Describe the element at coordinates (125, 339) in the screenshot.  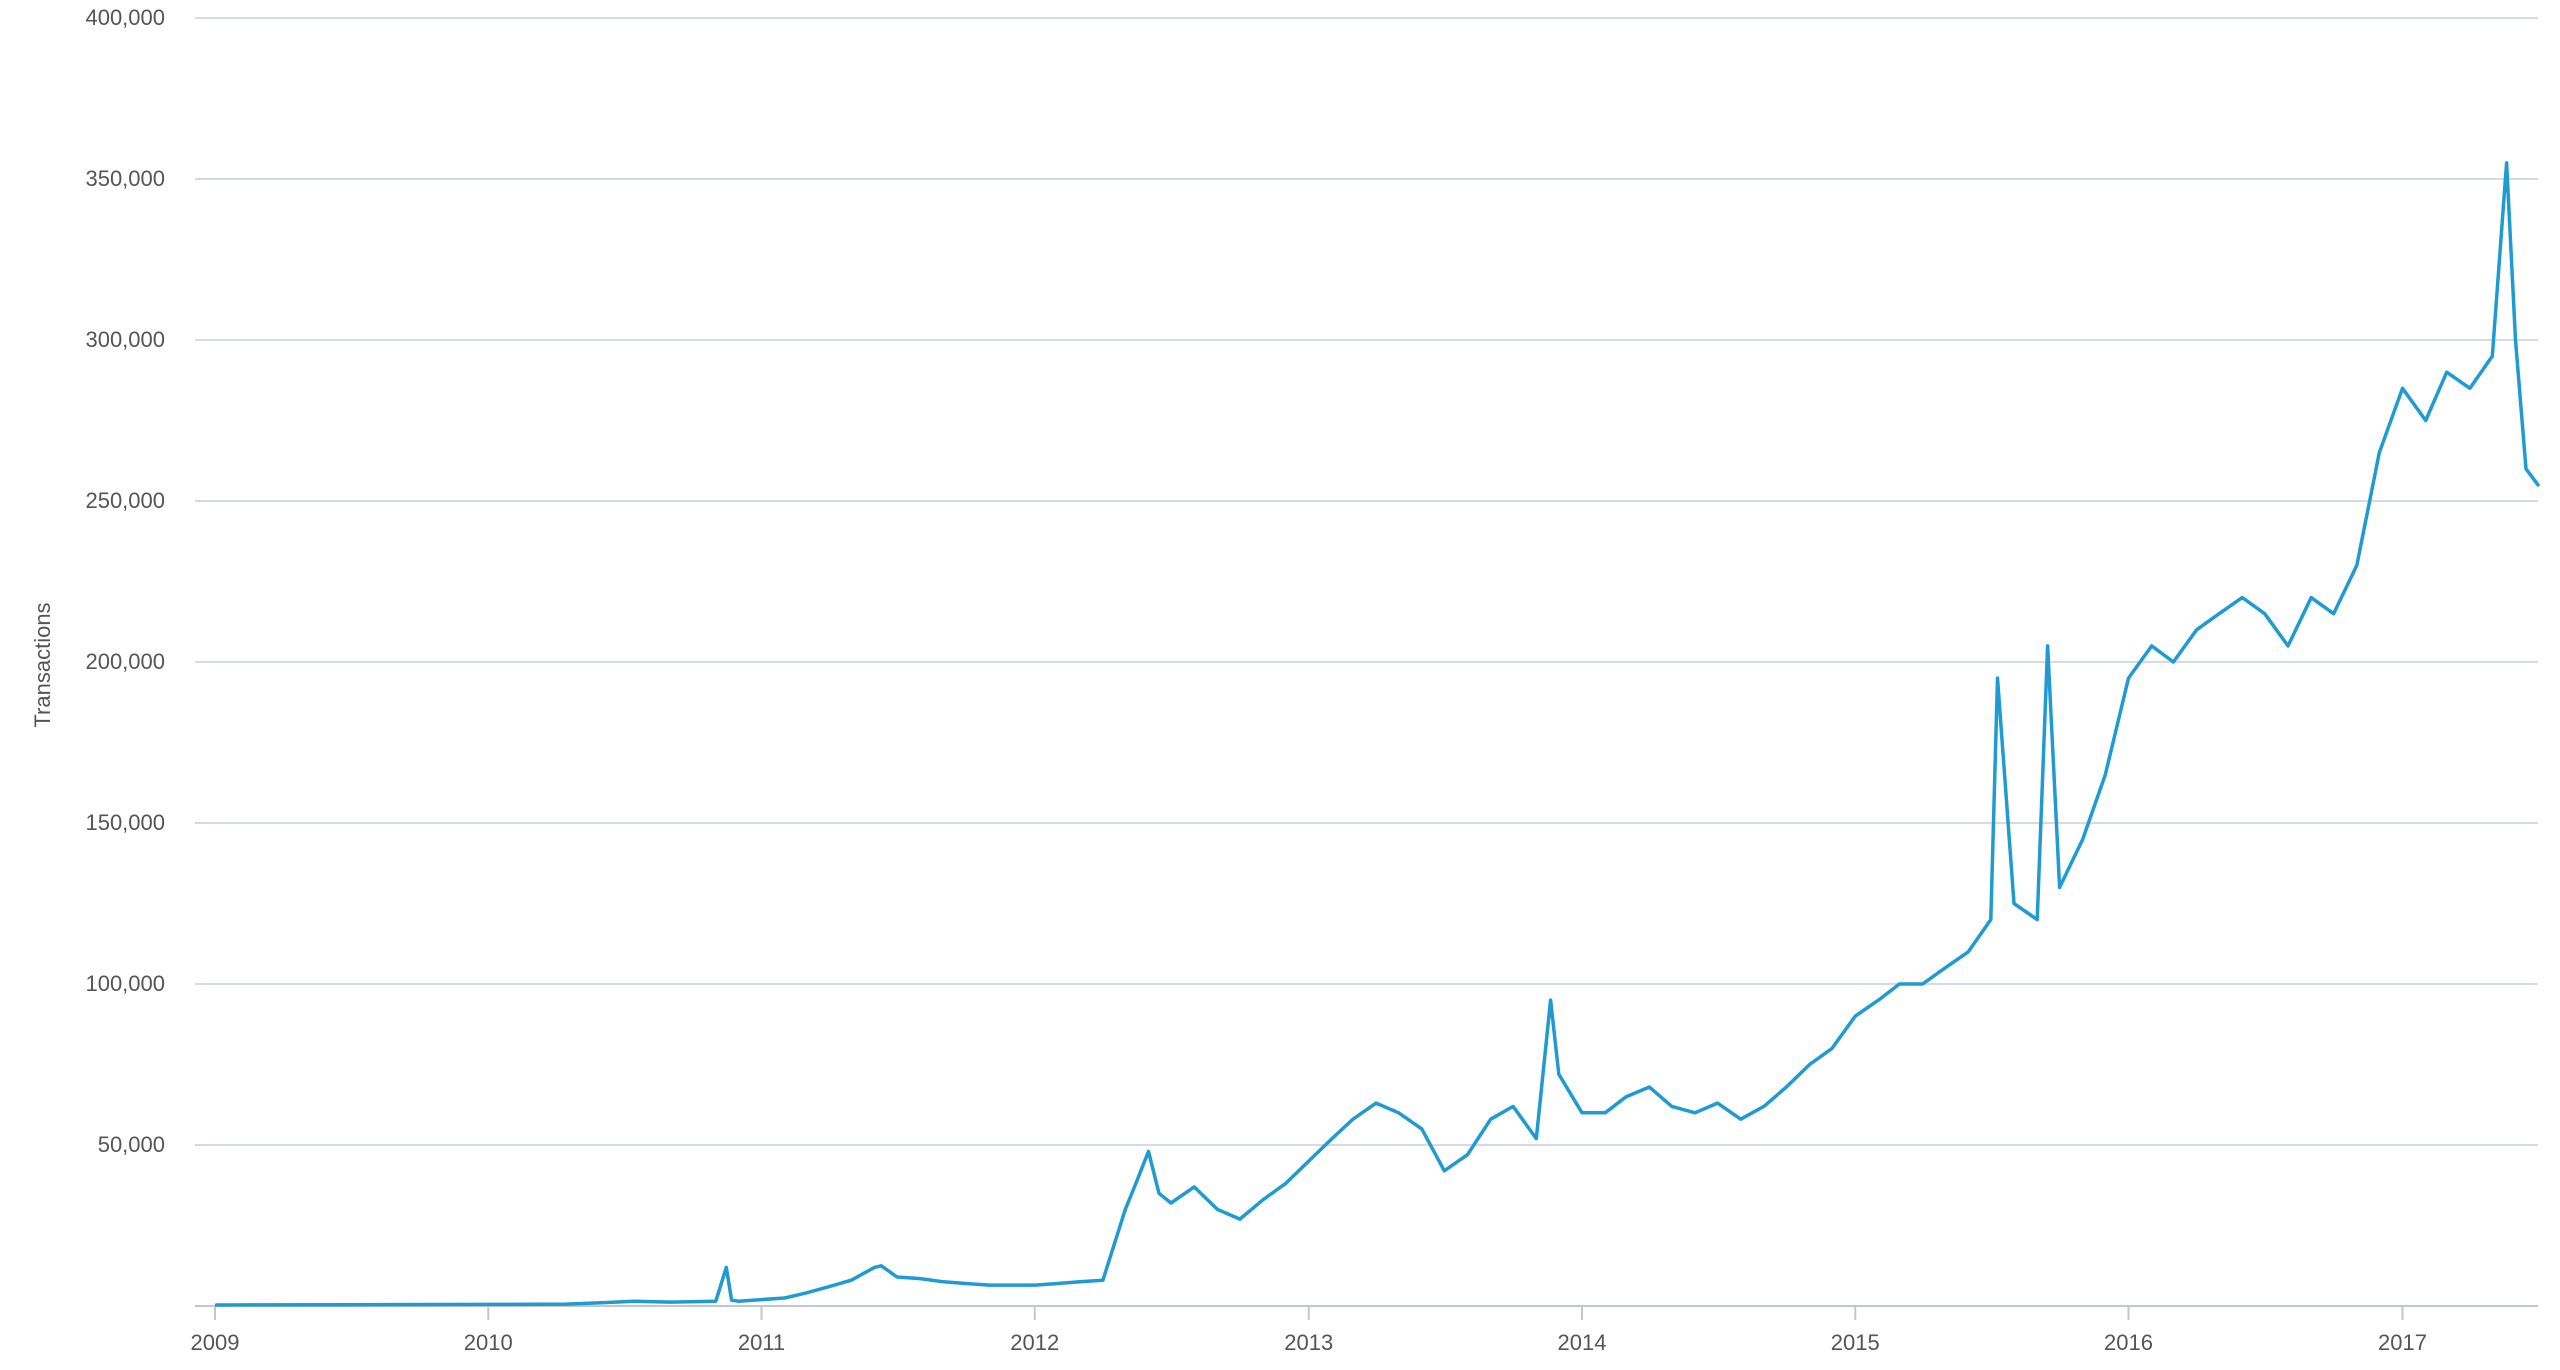
I see `y-tick-label: 300,000` at that location.